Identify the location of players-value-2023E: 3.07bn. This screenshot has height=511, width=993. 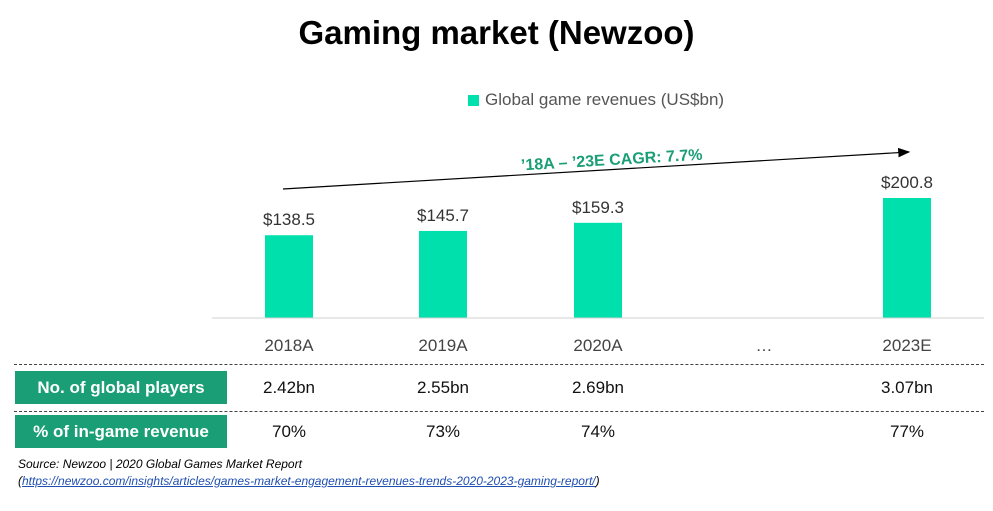
(907, 387).